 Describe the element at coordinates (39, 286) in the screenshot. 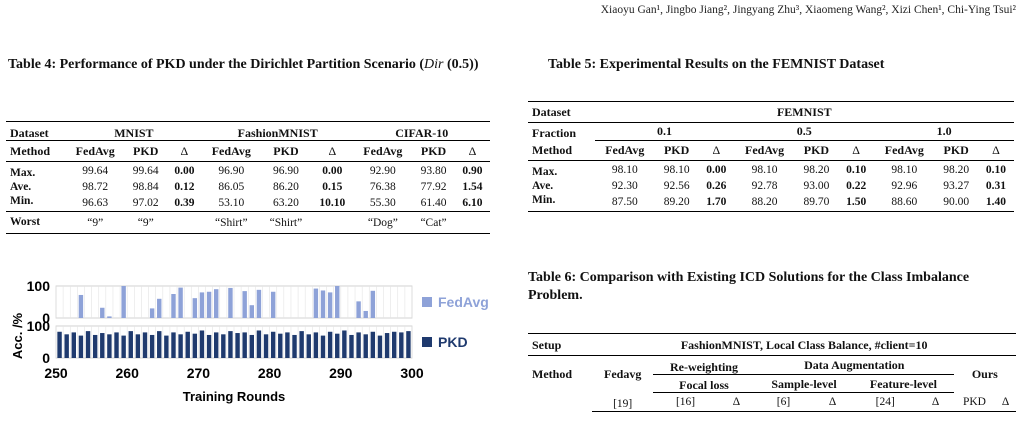

I see `y-tick-label: 100` at that location.